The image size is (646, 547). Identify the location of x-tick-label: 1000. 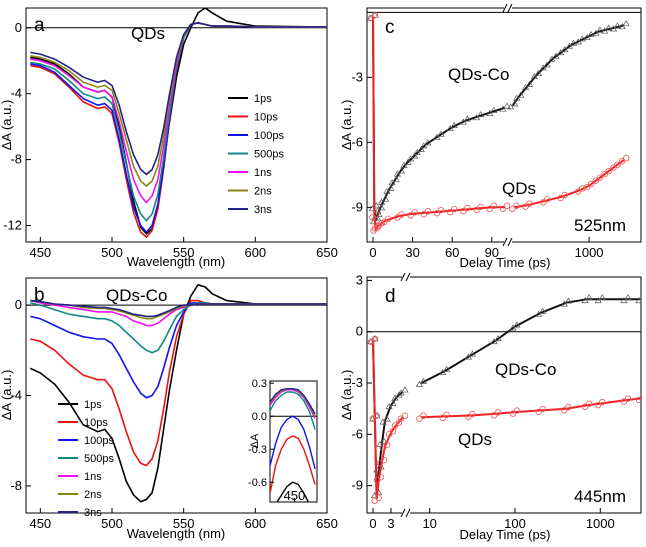
(600, 523).